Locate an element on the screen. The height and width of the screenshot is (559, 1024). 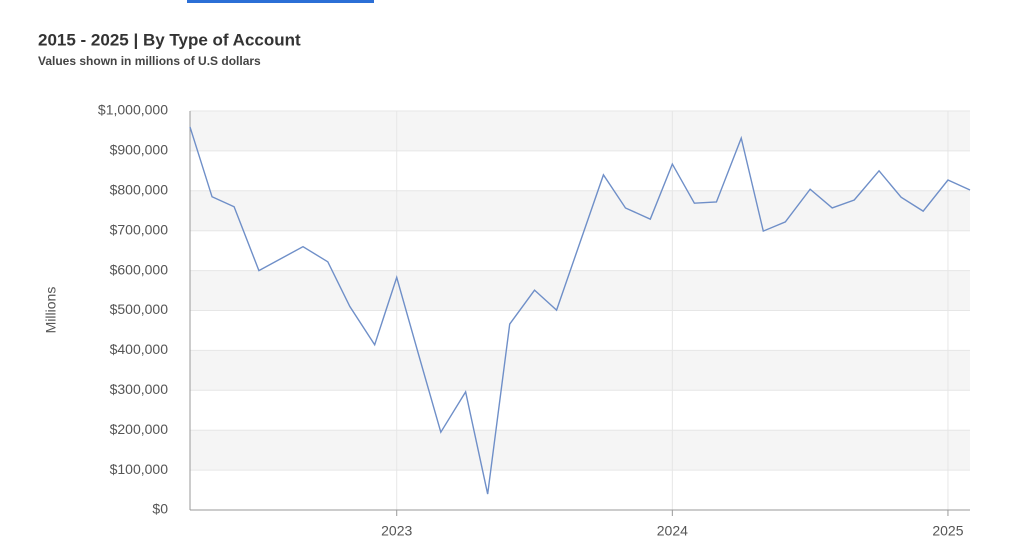
y-tick-label: $500,000 is located at coordinates (139, 309).